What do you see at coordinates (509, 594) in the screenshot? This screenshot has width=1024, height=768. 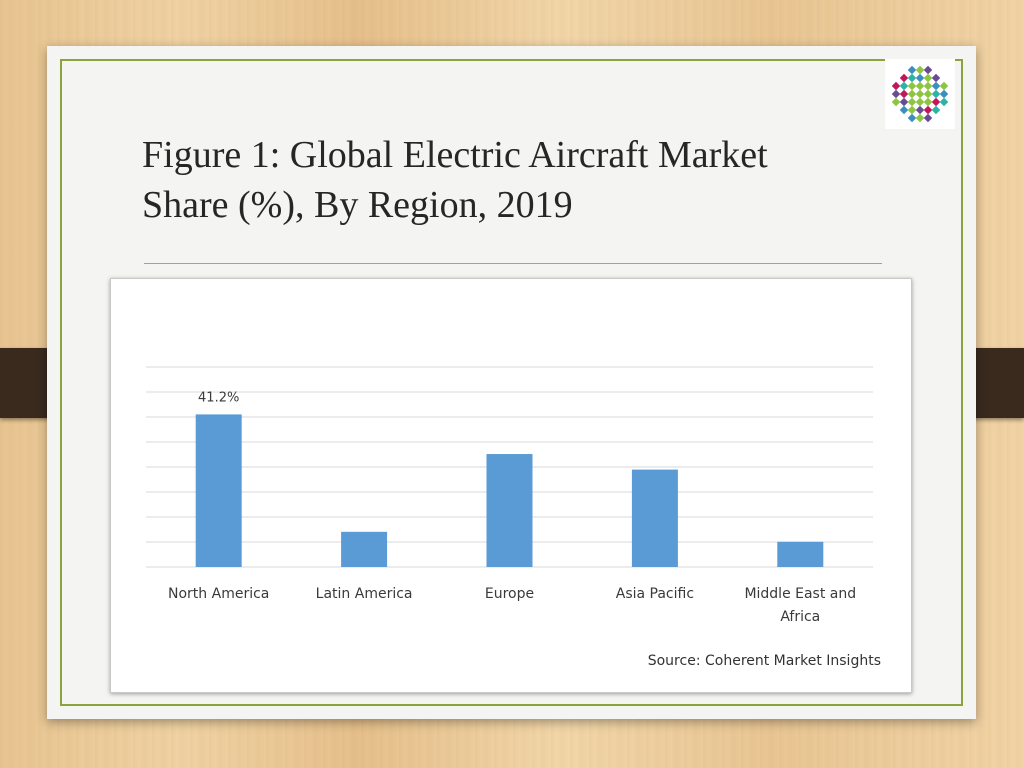 I see `category-label: Europe` at bounding box center [509, 594].